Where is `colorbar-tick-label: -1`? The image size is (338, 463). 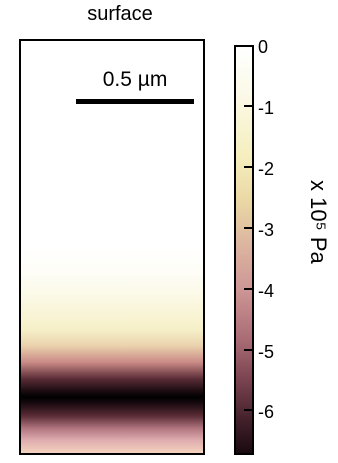 colorbar-tick-label: -1 is located at coordinates (266, 108).